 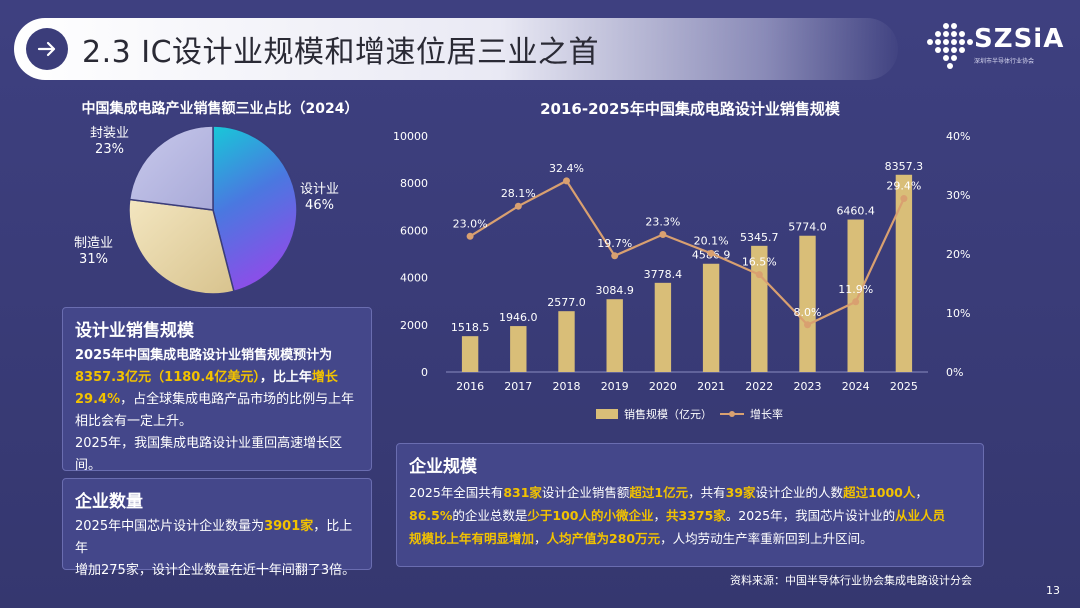 What do you see at coordinates (214, 537) in the screenshot?
I see `text-line: 2025年中国芯片设计企业数量为3901家，比上年` at bounding box center [214, 537].